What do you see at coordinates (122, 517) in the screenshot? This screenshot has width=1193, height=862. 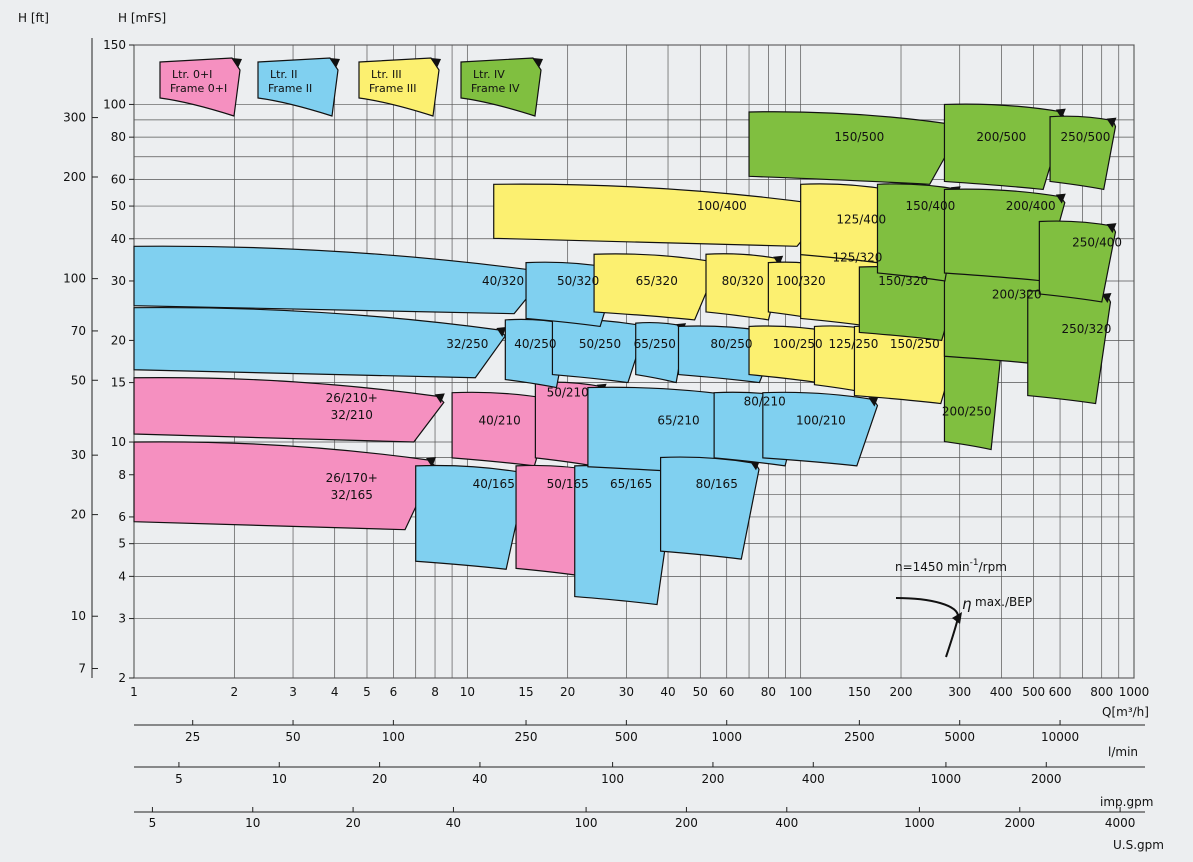 I see `mfs-tick-label: 6` at bounding box center [122, 517].